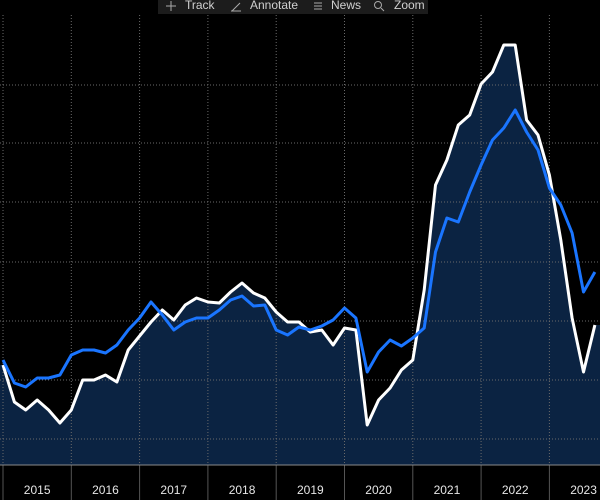  Describe the element at coordinates (274, 6) in the screenshot. I see `annotate-label: Annotate` at that location.